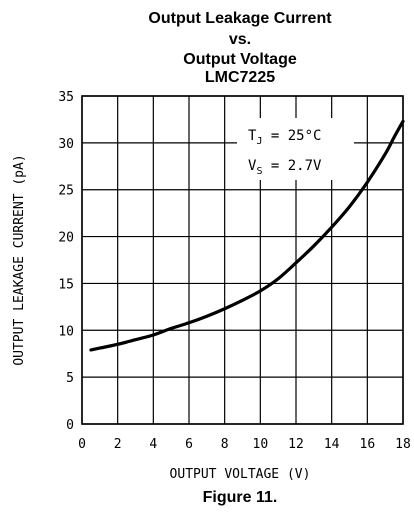 This screenshot has width=414, height=517. I want to click on x-tick-label: 2, so click(118, 444).